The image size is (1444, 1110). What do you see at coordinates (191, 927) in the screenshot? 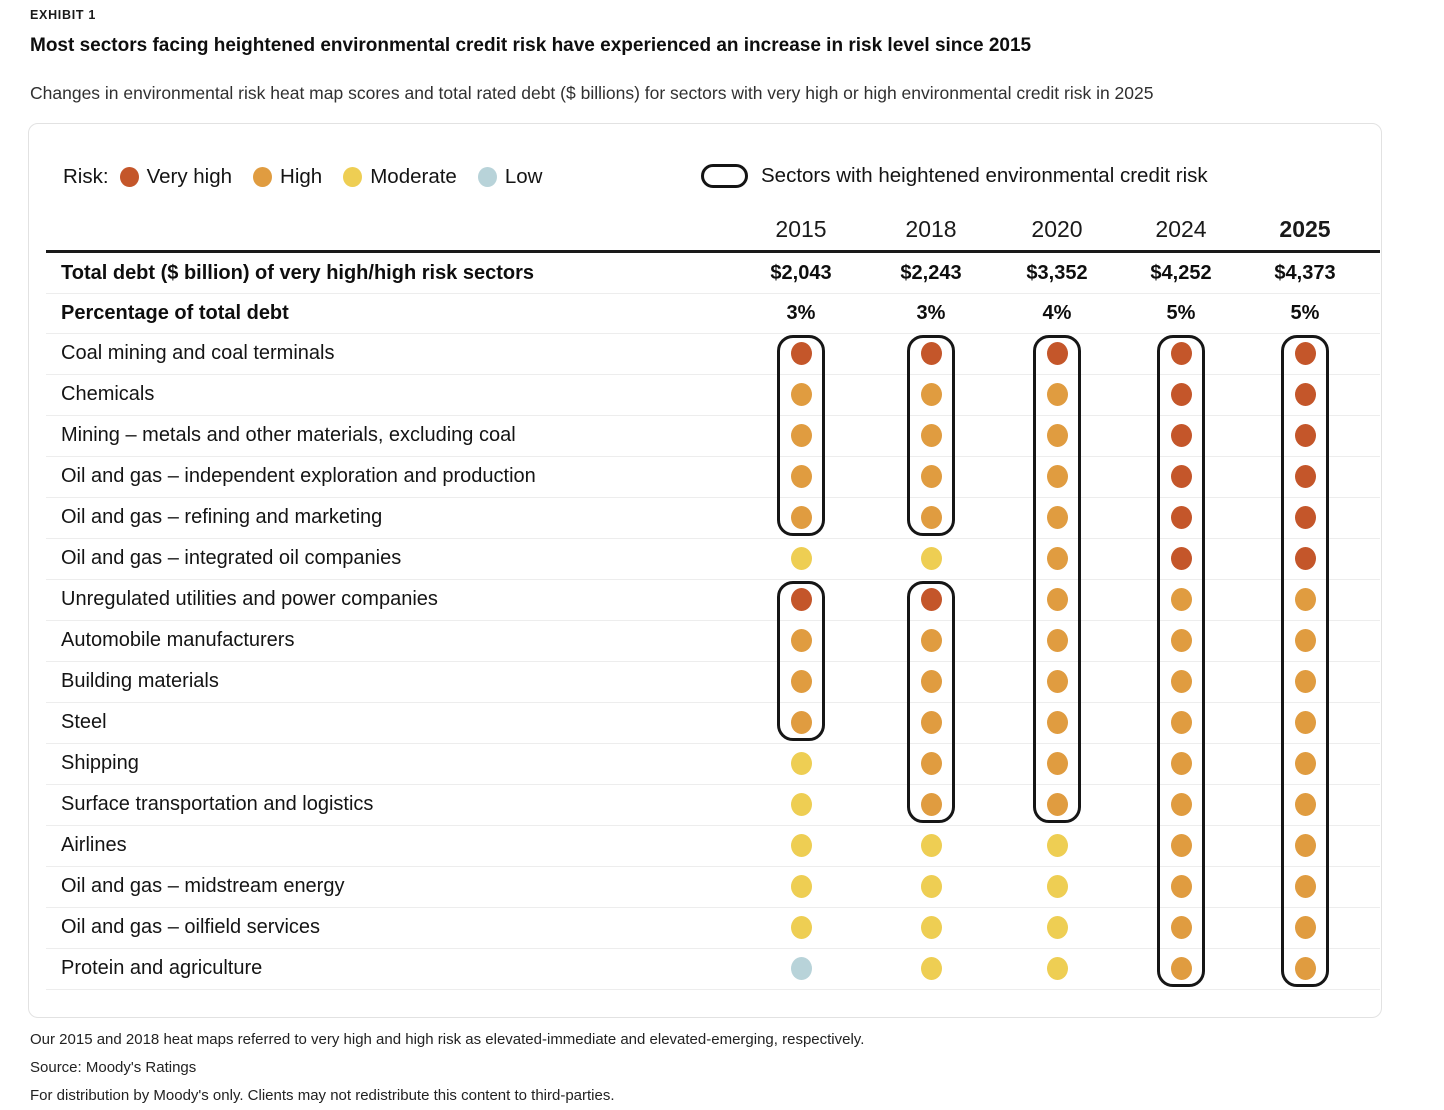
I see `sector-label: Oil and gas – oilfield services` at bounding box center [191, 927].